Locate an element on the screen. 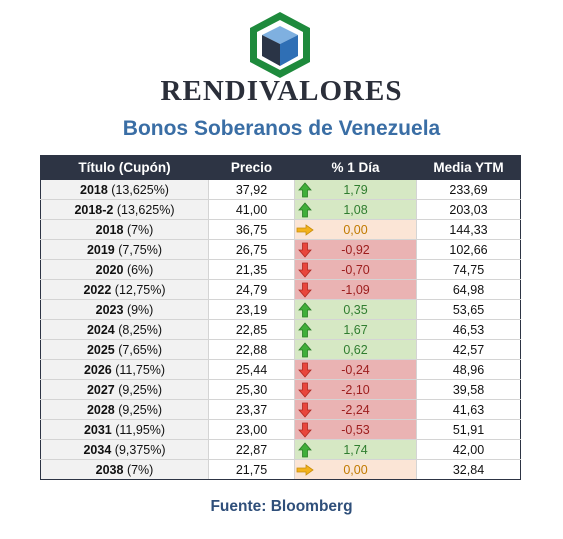 Image resolution: width=563 pixels, height=539 pixels. table-row: 2018 (7%) 36,75 0,00 144,33 is located at coordinates (280, 229).